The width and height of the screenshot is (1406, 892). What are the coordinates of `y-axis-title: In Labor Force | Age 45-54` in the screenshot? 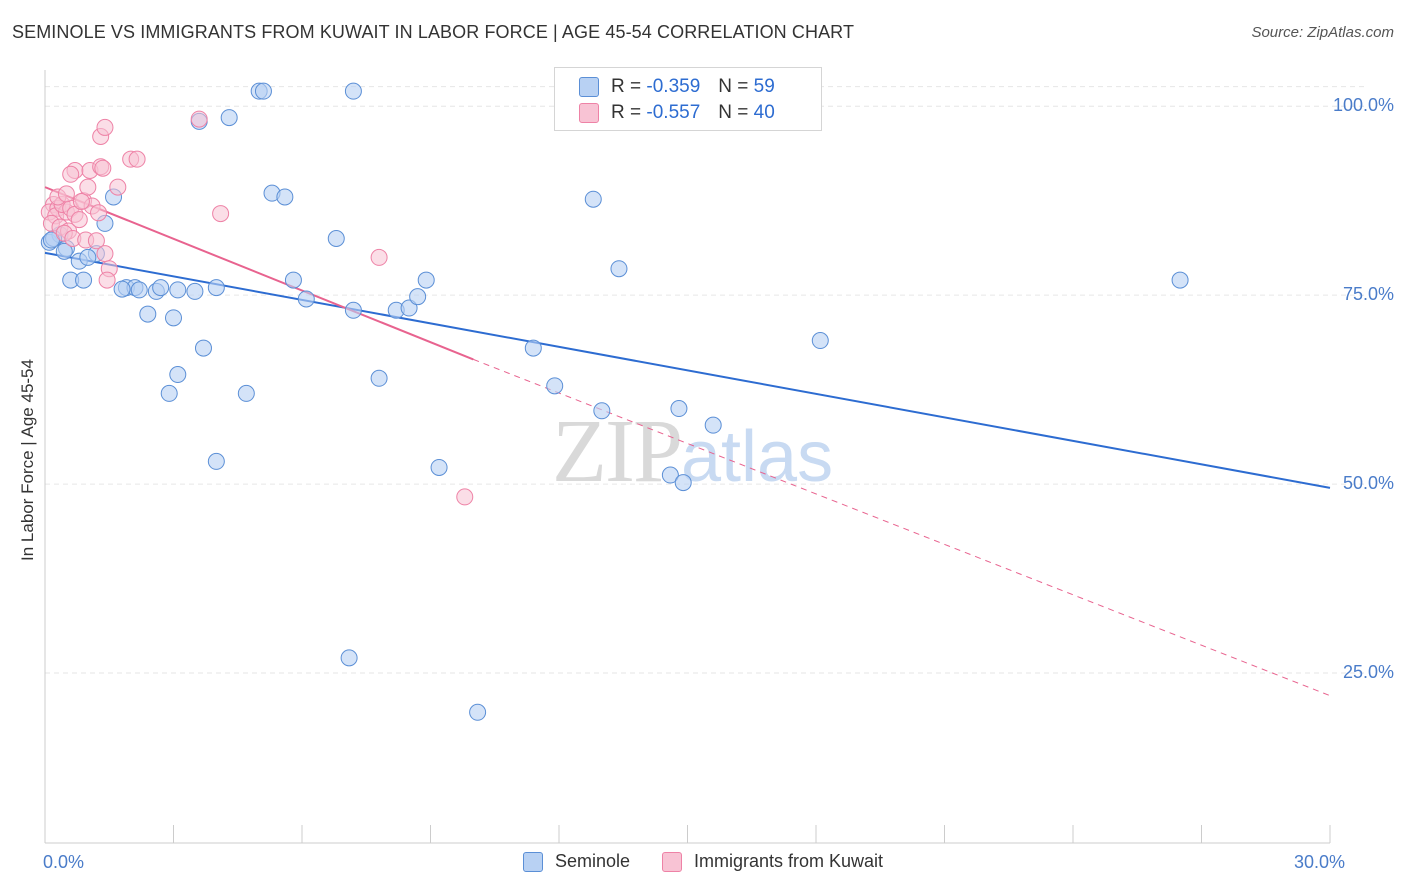 It's located at (27, 460).